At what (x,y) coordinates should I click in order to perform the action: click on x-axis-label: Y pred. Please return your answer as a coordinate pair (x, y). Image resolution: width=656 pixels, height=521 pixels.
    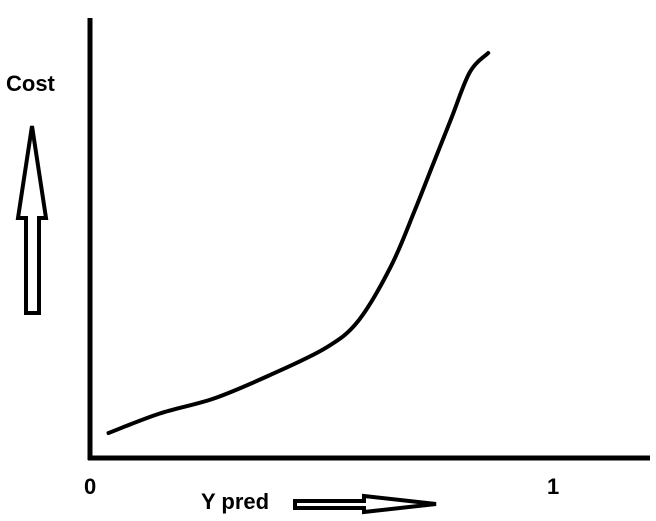
    Looking at the image, I should click on (235, 501).